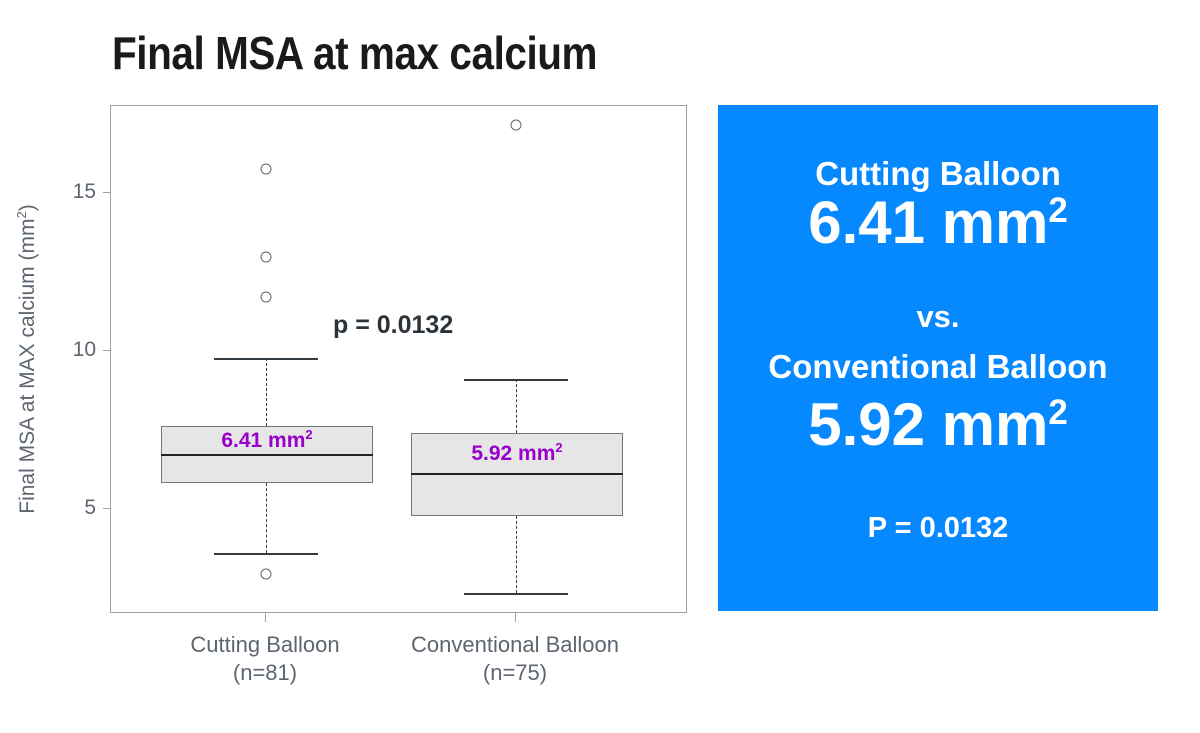 The width and height of the screenshot is (1200, 733). Describe the element at coordinates (517, 452) in the screenshot. I see `box-value-label-conventional-balloon: 5.92 mm2` at that location.